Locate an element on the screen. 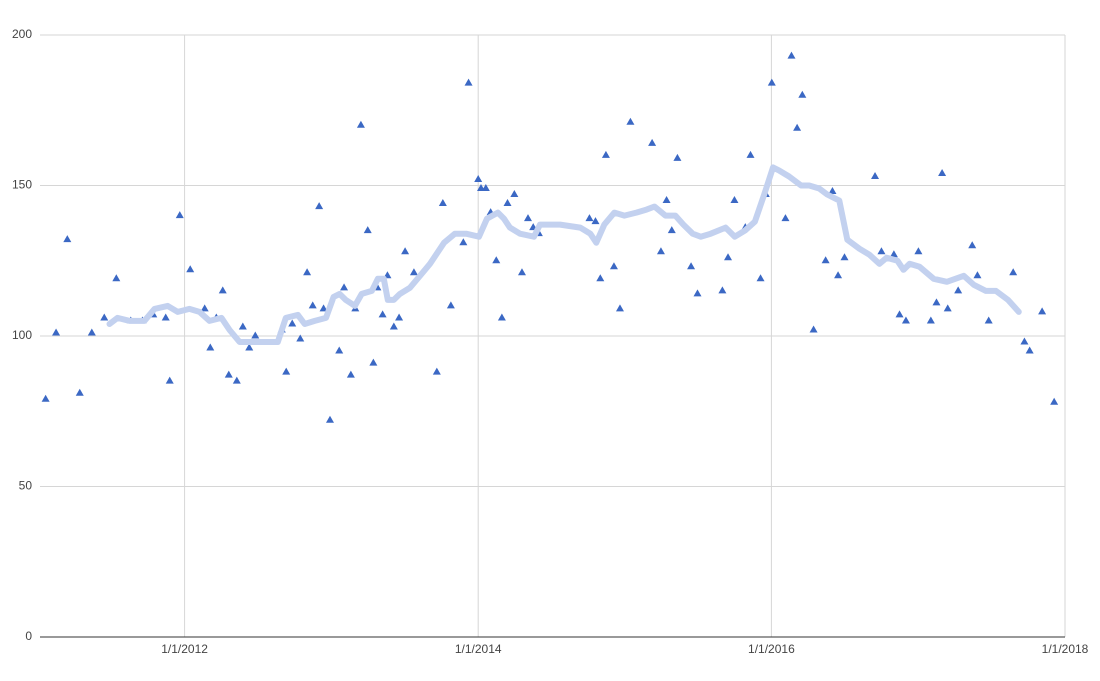 This screenshot has width=1100, height=681. x-tick-label: 1/1/2016 is located at coordinates (771, 649).